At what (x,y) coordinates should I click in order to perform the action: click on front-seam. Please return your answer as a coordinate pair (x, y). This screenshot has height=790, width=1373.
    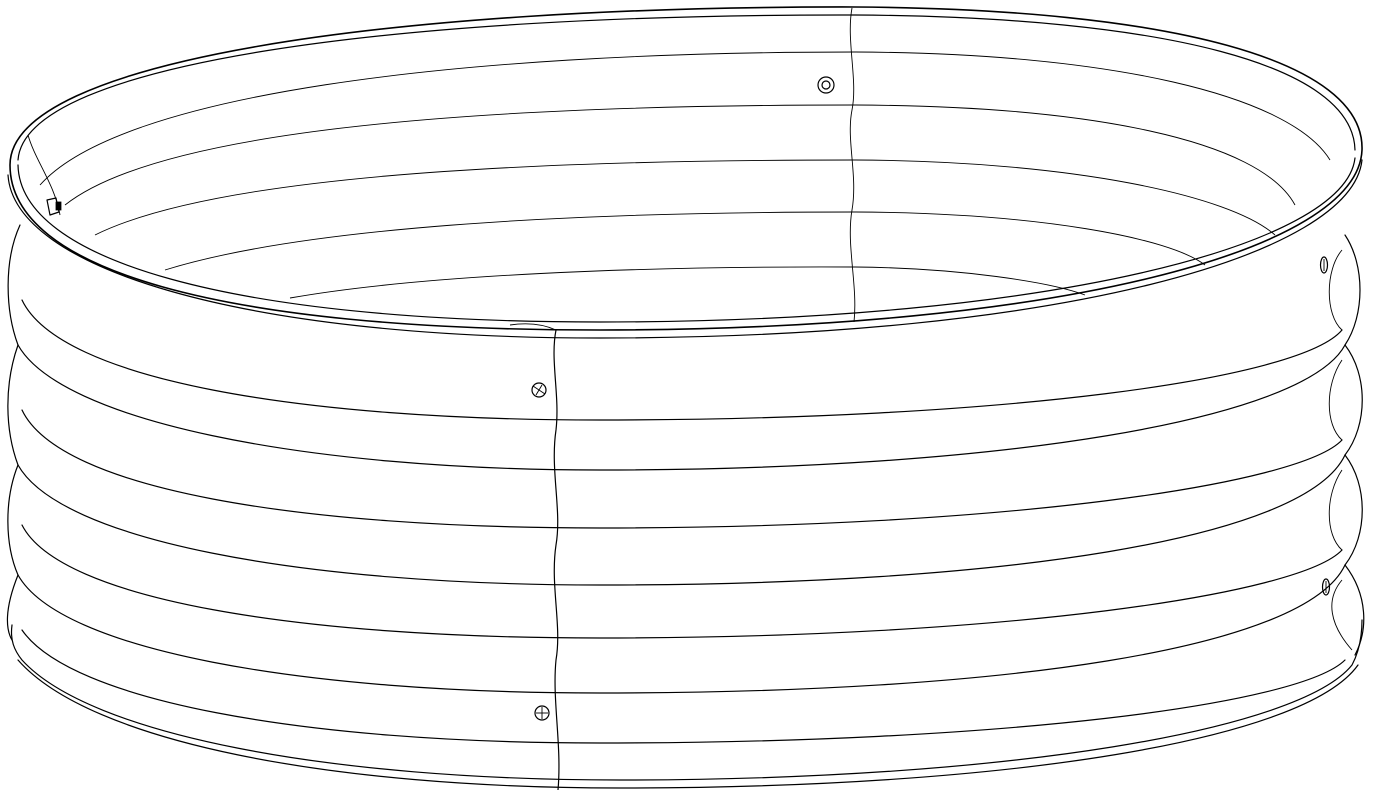
    Looking at the image, I should click on (534, 556).